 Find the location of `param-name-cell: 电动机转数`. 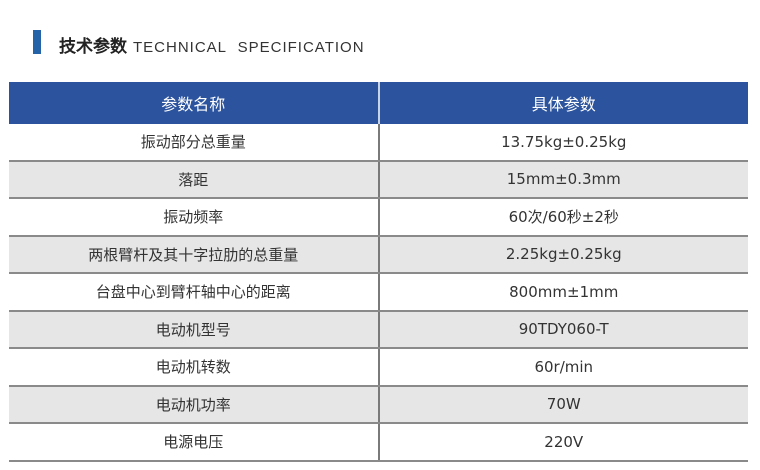

param-name-cell: 电动机转数 is located at coordinates (194, 367).